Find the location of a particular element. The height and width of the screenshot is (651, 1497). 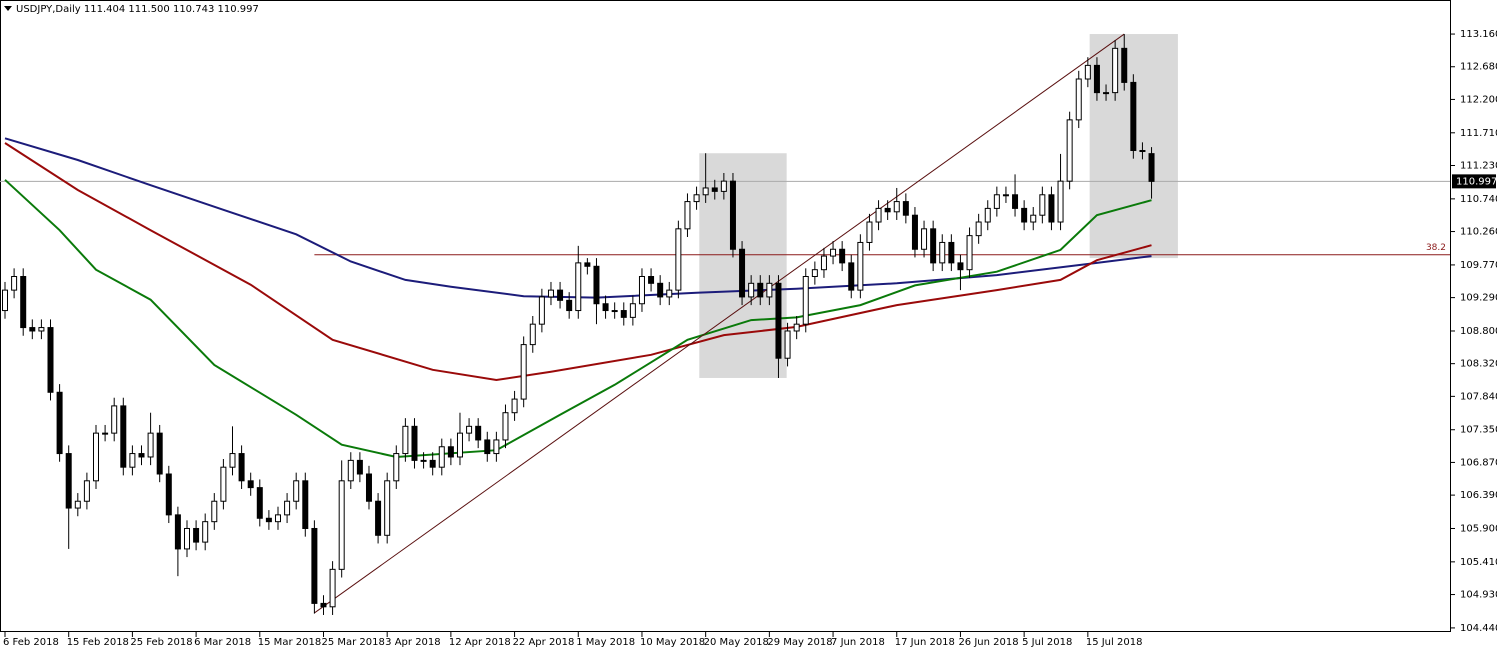

y-tick-label: 108.320 is located at coordinates (1478, 364).